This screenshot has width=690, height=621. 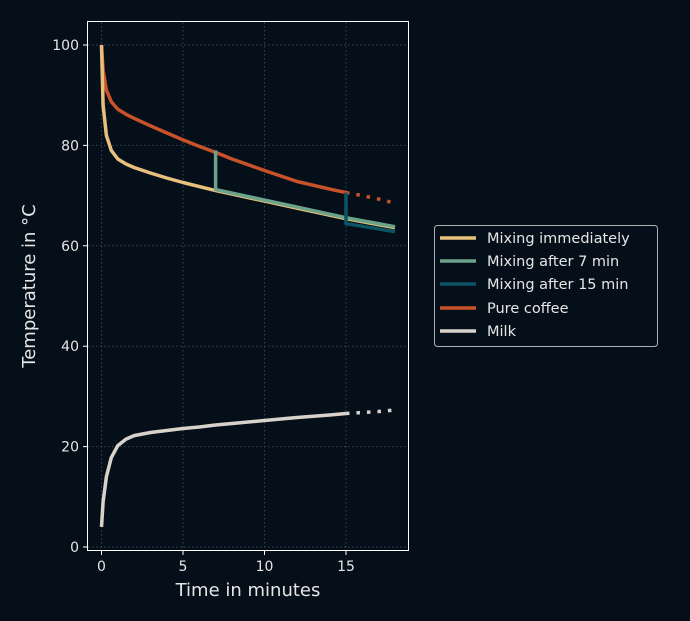 What do you see at coordinates (528, 309) in the screenshot?
I see `legend-label: Pure coffee` at bounding box center [528, 309].